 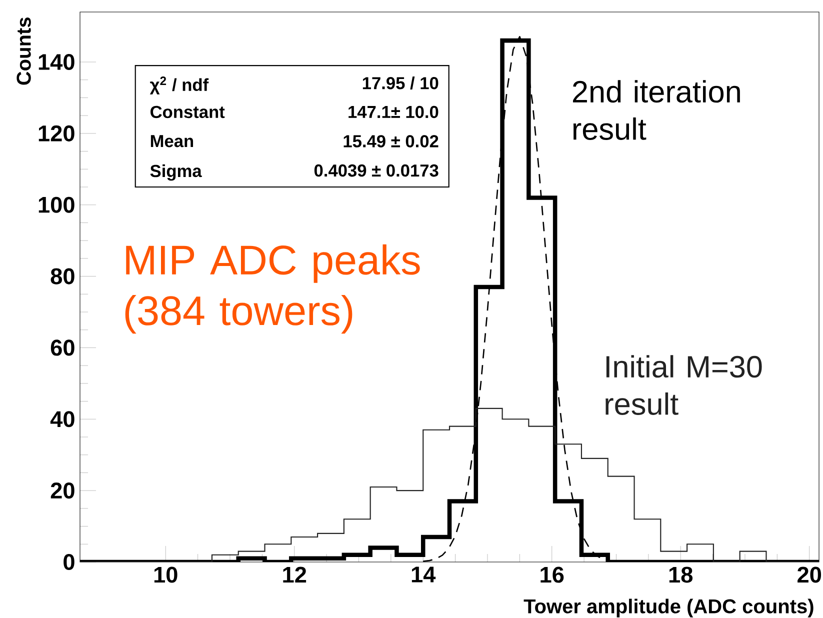 I want to click on x-tick-label: 12, so click(x=294, y=574).